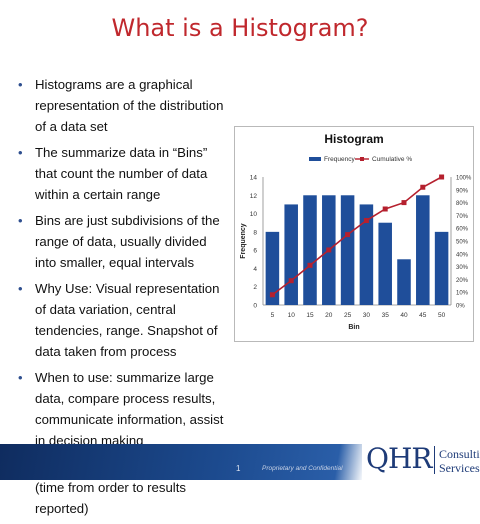 The height and width of the screenshot is (524, 480). I want to click on legend-frequency-swatch, so click(315, 159).